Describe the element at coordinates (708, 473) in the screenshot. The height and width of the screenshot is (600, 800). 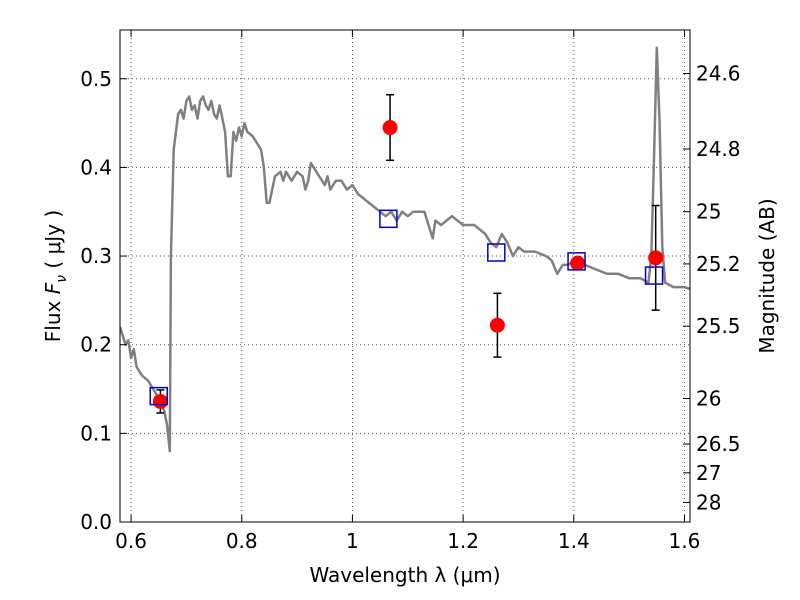
I see `magnitude-tick-label: 27` at that location.